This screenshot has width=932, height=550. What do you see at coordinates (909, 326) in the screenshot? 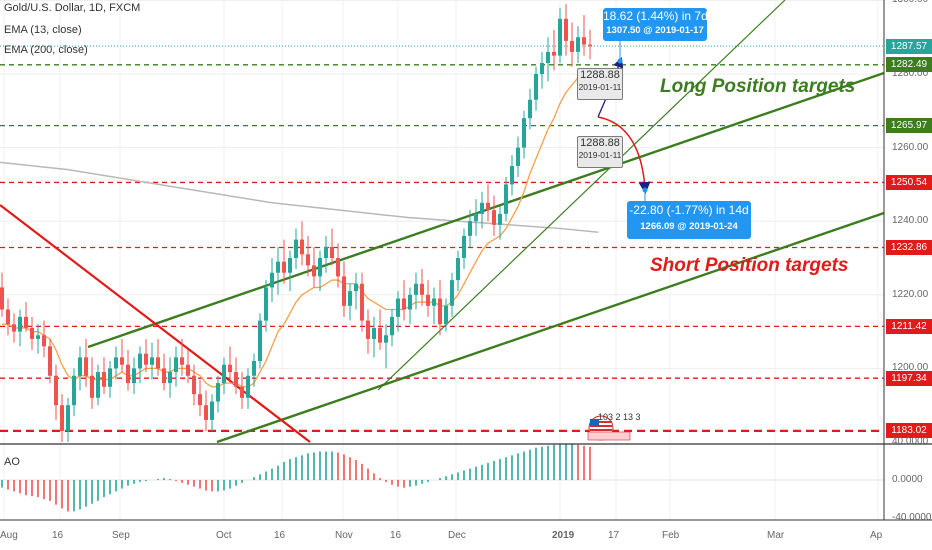
I see `price-tag: 1211.42` at bounding box center [909, 326].